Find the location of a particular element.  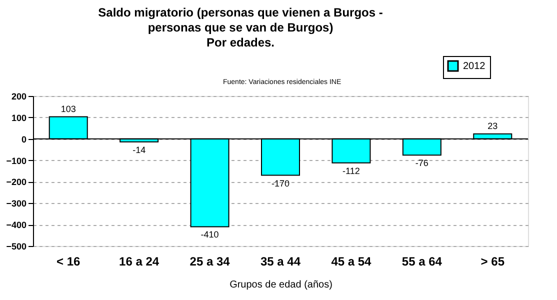

data-label: -112 is located at coordinates (351, 171).